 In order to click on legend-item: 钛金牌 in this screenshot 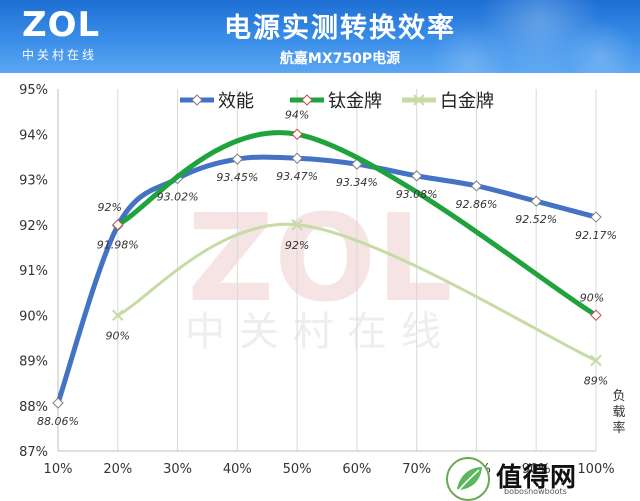, I will do `click(336, 101)`.